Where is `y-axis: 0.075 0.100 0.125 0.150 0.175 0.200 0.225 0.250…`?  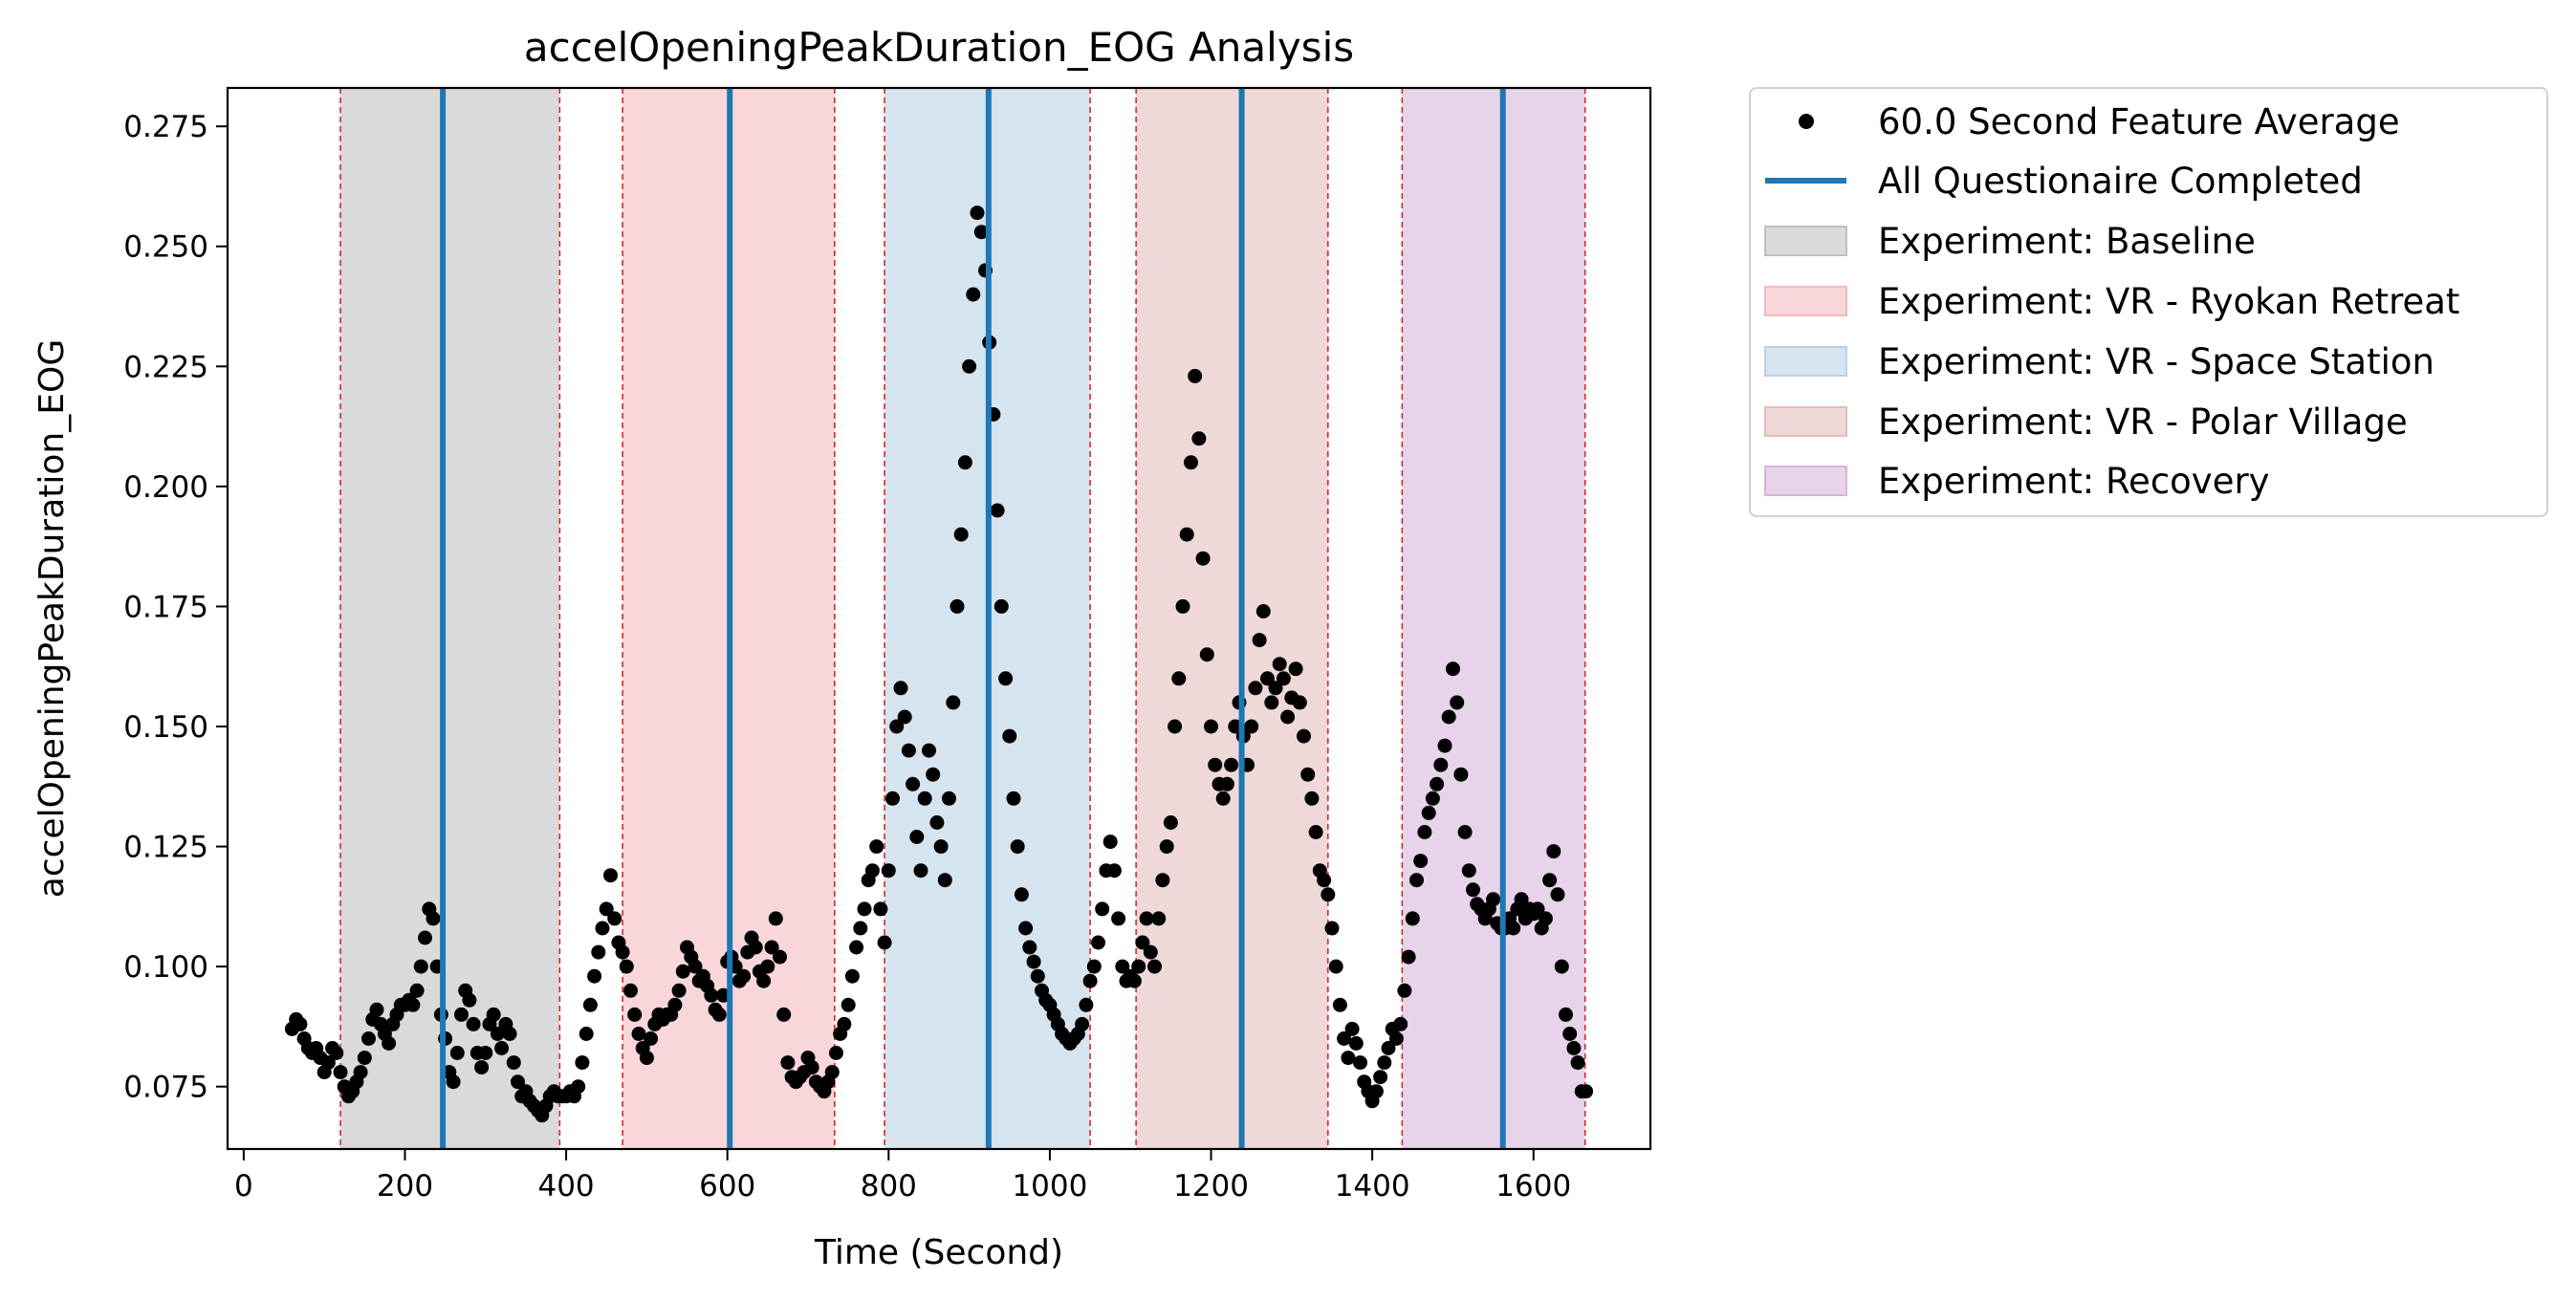 y-axis: 0.075 0.100 0.125 0.150 0.175 0.200 0.225 0.250… is located at coordinates (175, 607).